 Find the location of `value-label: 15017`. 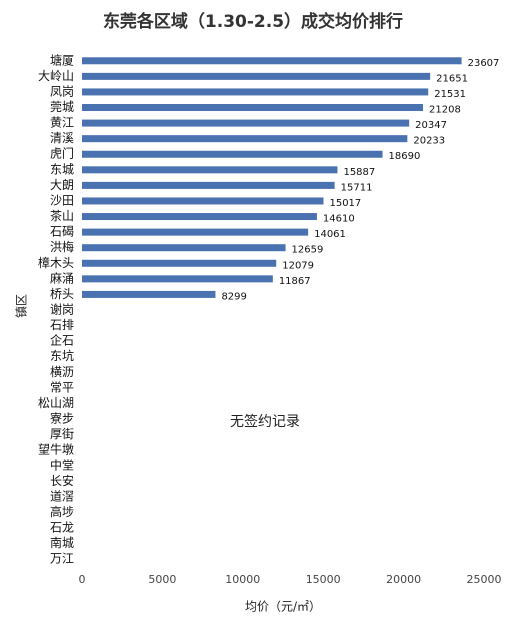

value-label: 15017 is located at coordinates (345, 203).